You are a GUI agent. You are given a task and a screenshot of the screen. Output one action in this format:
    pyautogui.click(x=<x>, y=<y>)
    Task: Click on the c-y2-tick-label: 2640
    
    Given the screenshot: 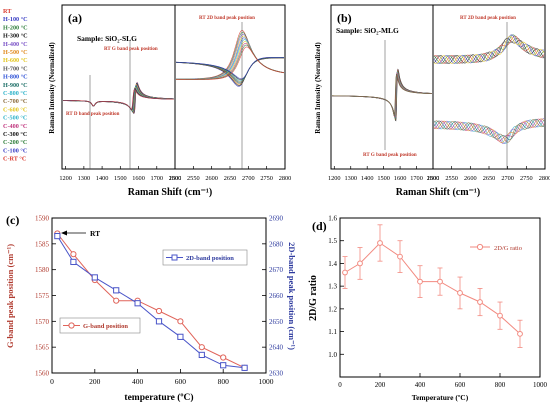 What is the action you would take?
    pyautogui.click(x=276, y=348)
    